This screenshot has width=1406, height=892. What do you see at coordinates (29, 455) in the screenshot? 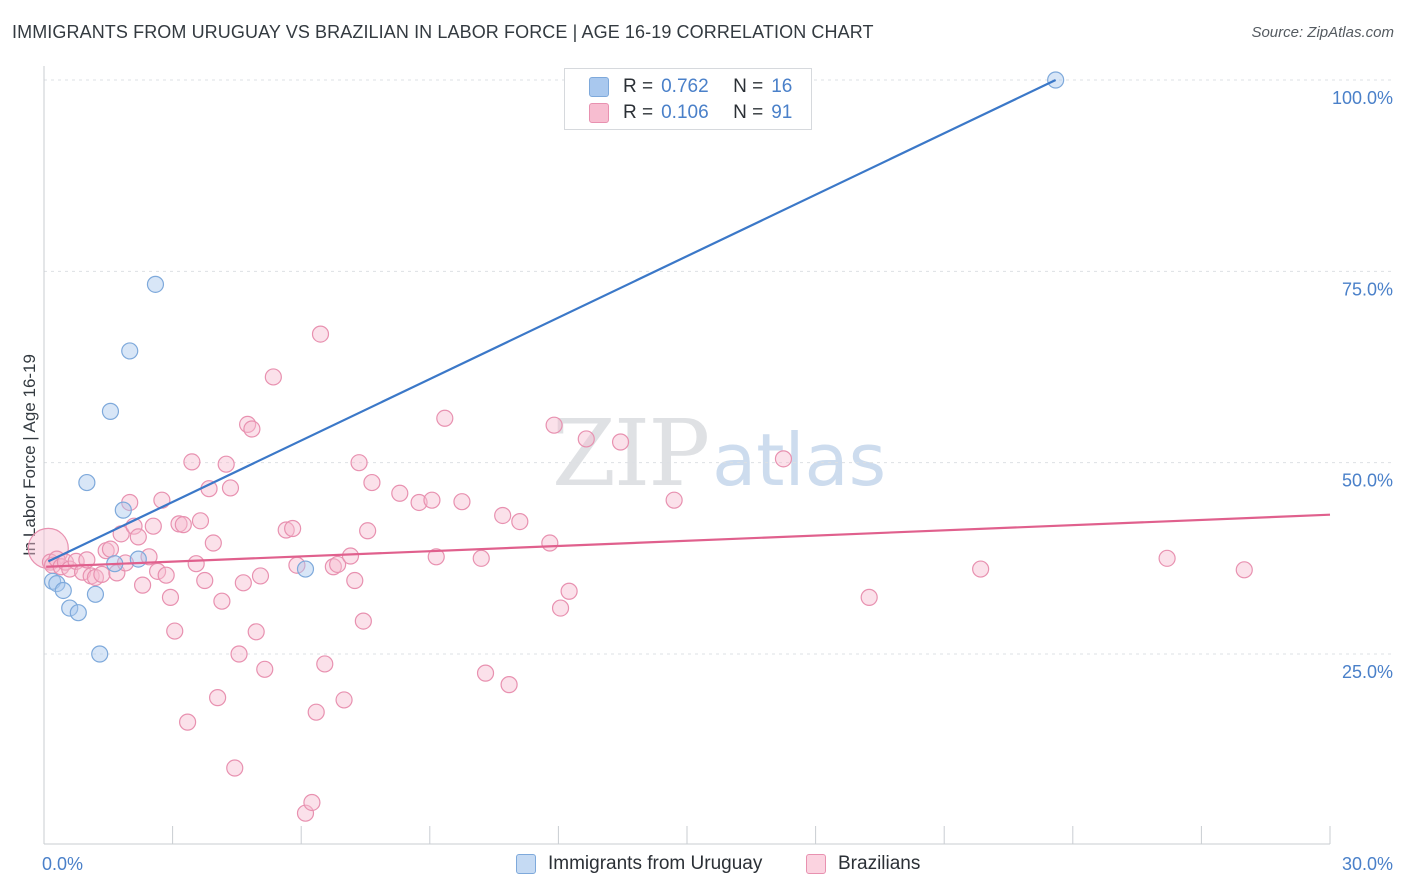
I see `y-axis-title: In Labor Force | Age 16-19` at bounding box center [29, 455].